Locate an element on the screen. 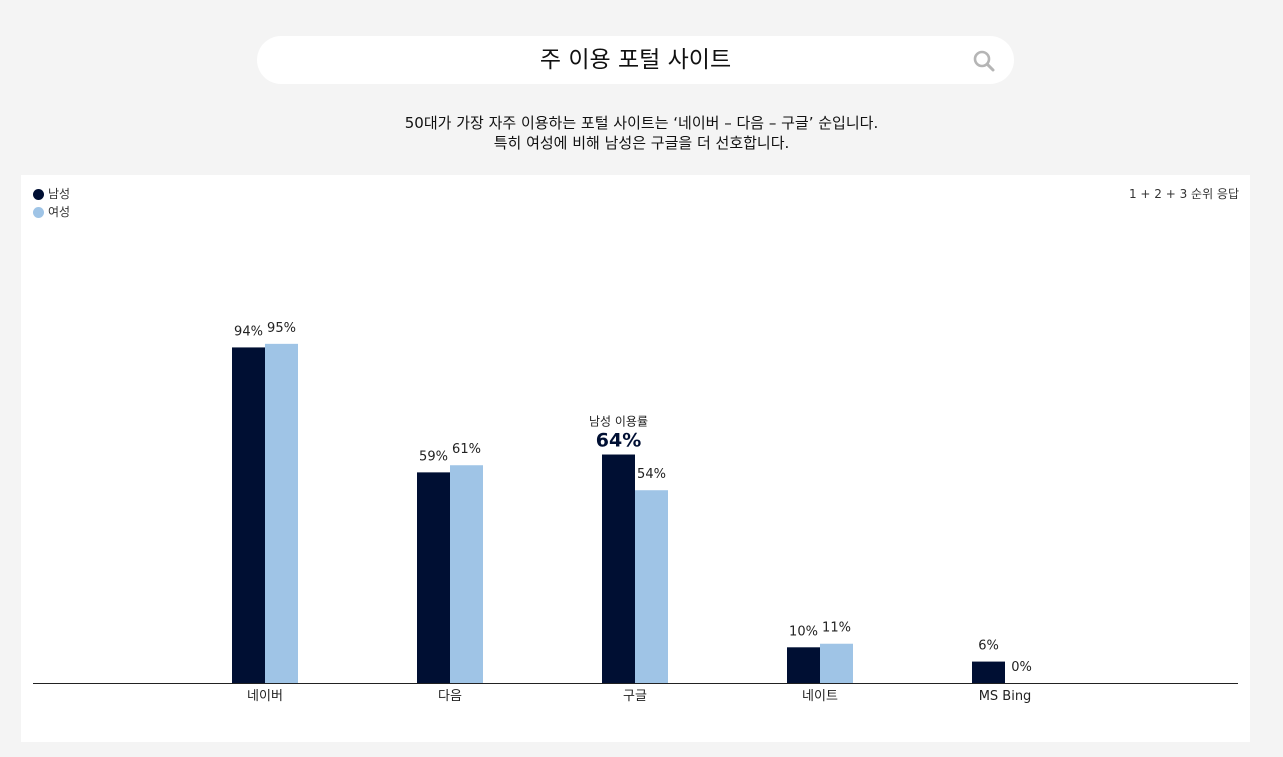 This screenshot has width=1283, height=757. legend-item-female: 여성 is located at coordinates (51, 212).